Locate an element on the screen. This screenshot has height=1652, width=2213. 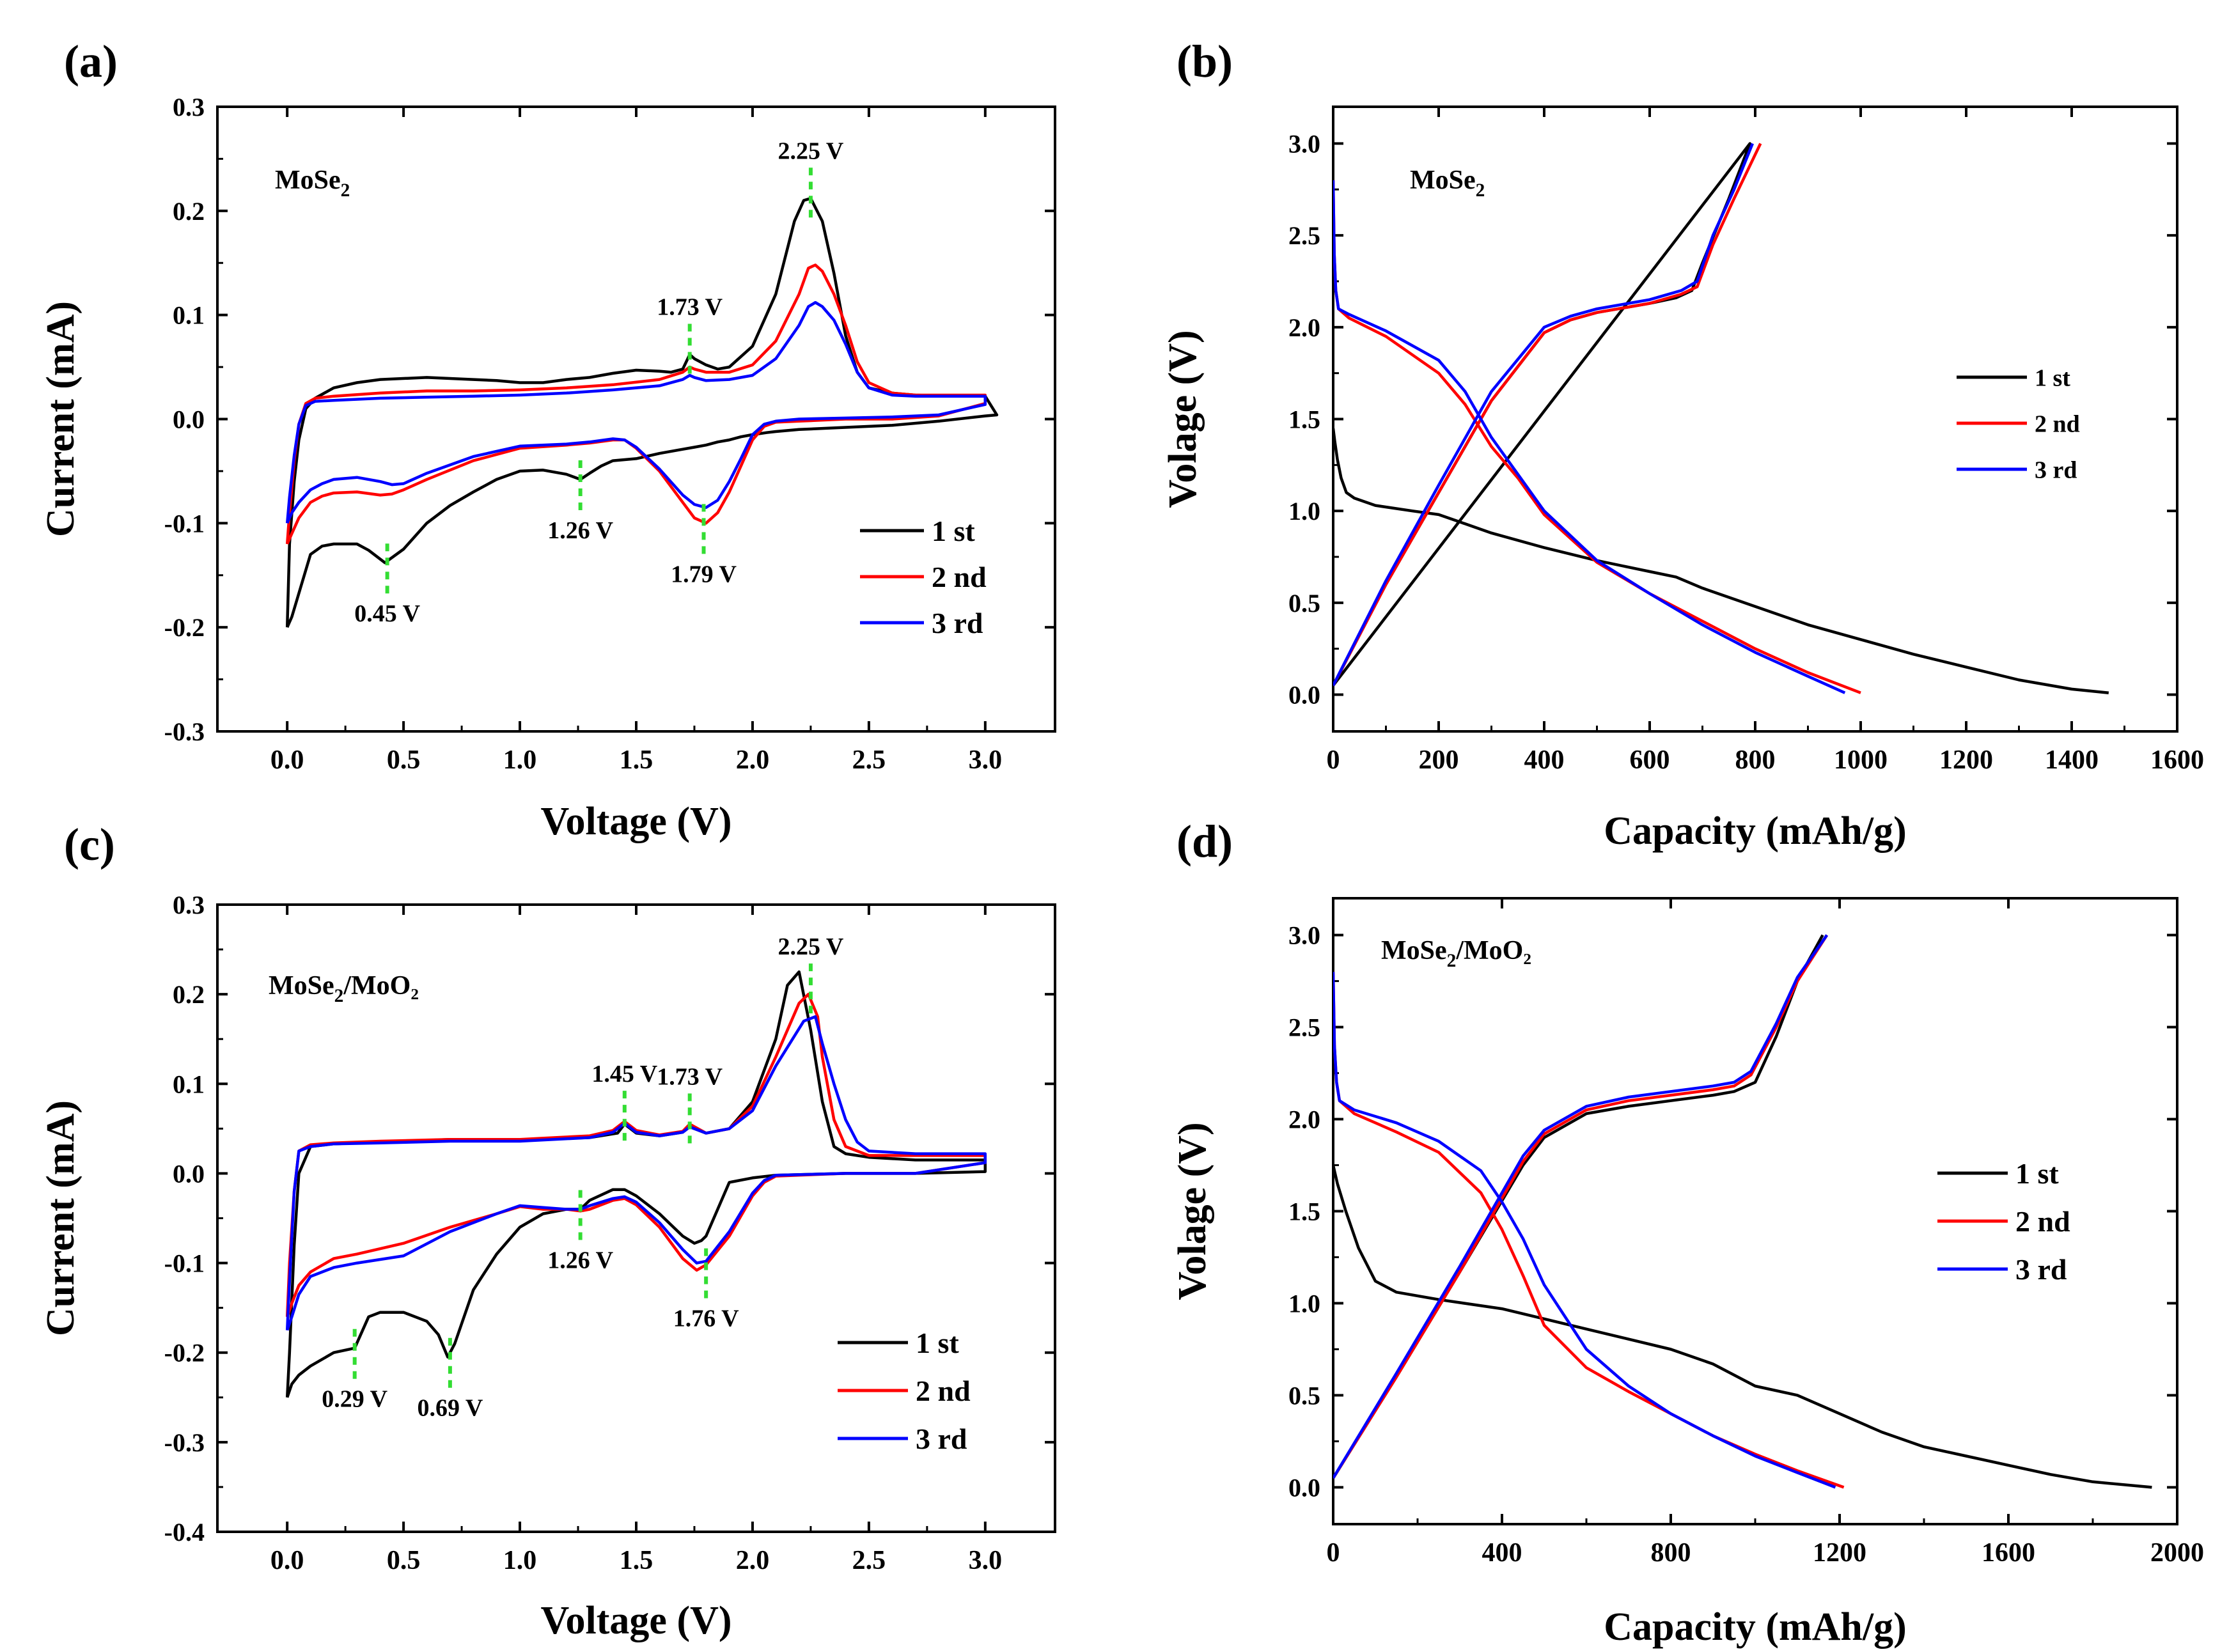
x-tick-label: 1000 is located at coordinates (1861, 760).